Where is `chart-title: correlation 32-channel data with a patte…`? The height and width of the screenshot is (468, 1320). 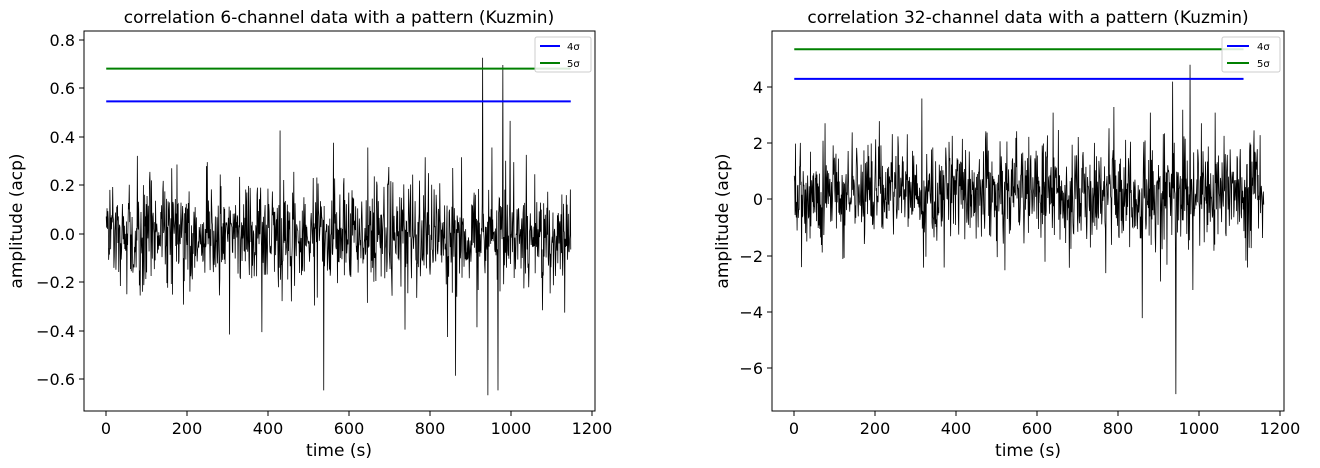
chart-title: correlation 32-channel data with a patte… is located at coordinates (1027, 18).